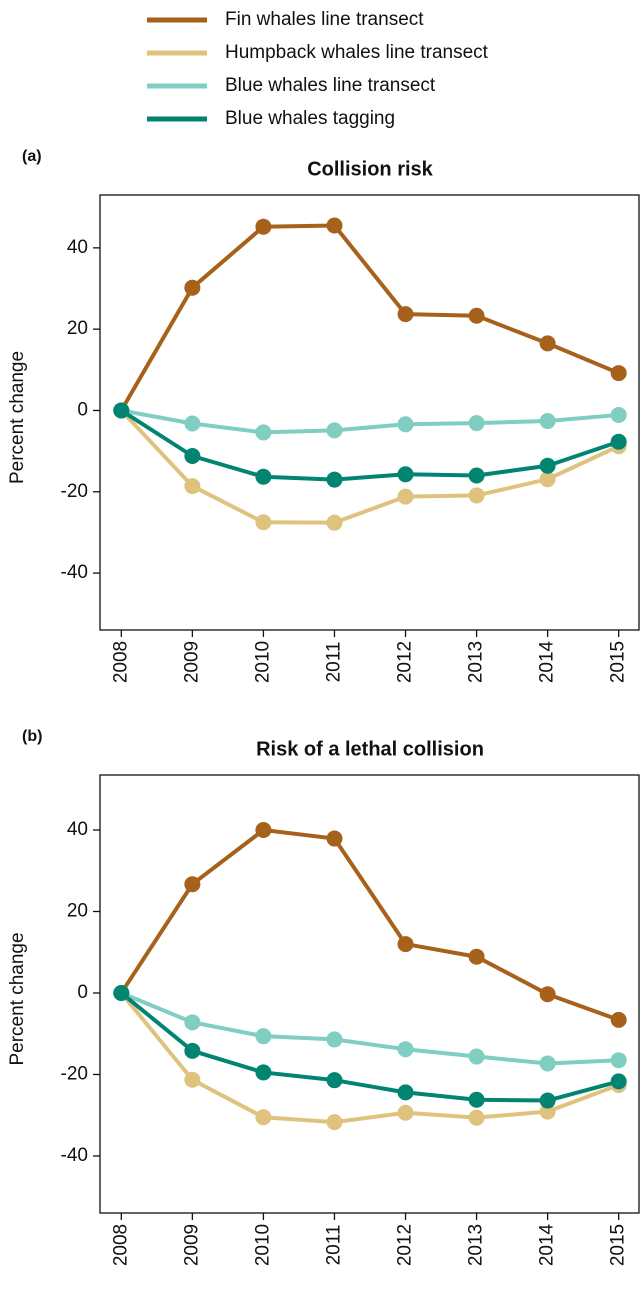  I want to click on chart-title: Risk of a lethal collision, so click(370, 749).